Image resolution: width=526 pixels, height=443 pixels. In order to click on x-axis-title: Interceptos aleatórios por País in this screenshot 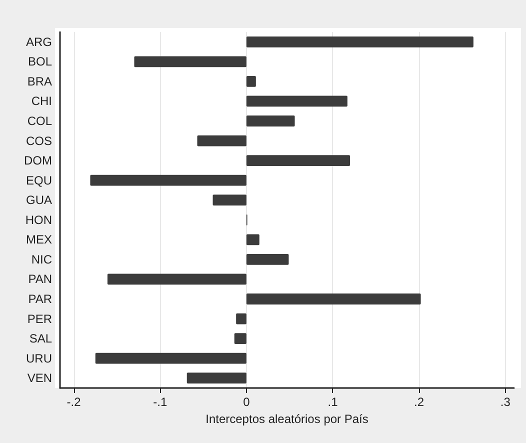, I will do `click(287, 419)`.